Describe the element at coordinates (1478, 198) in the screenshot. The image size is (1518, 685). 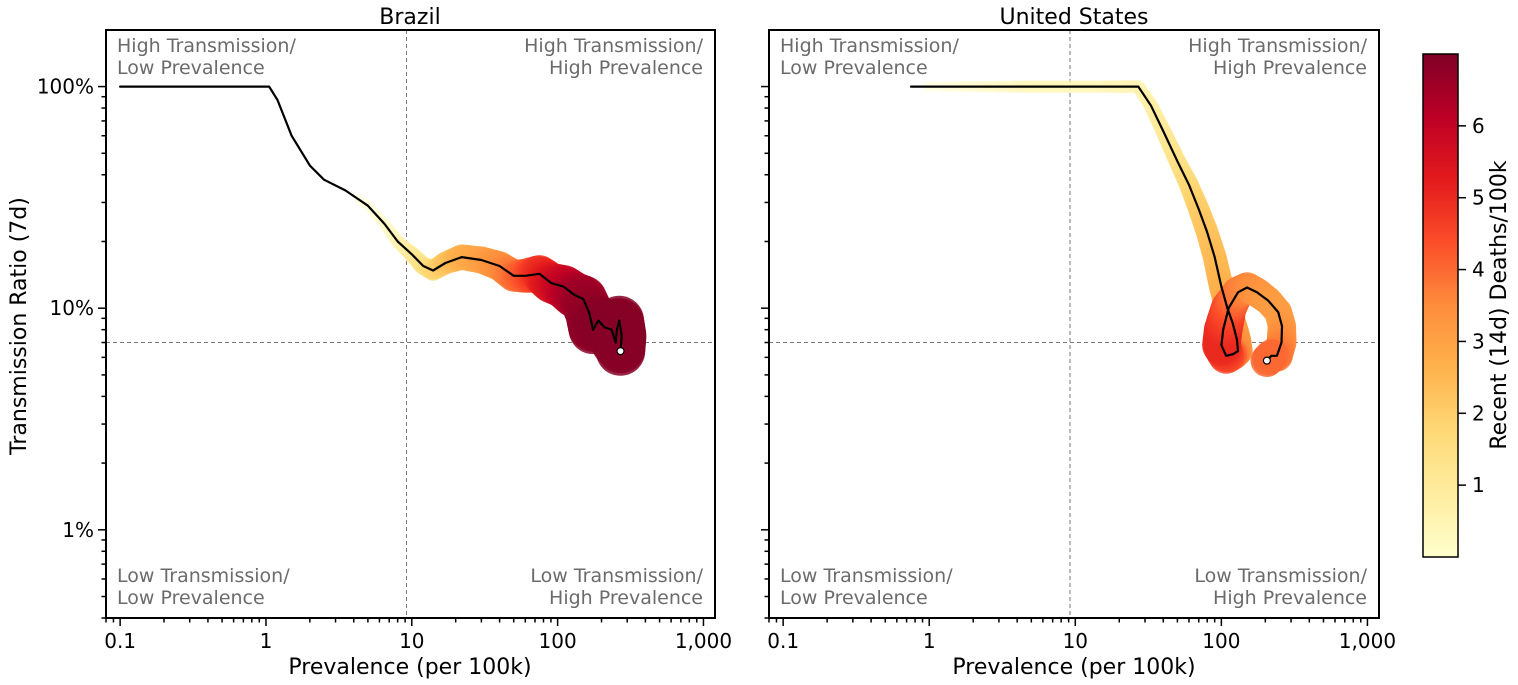
I see `colorbar-tick-label: 5` at that location.